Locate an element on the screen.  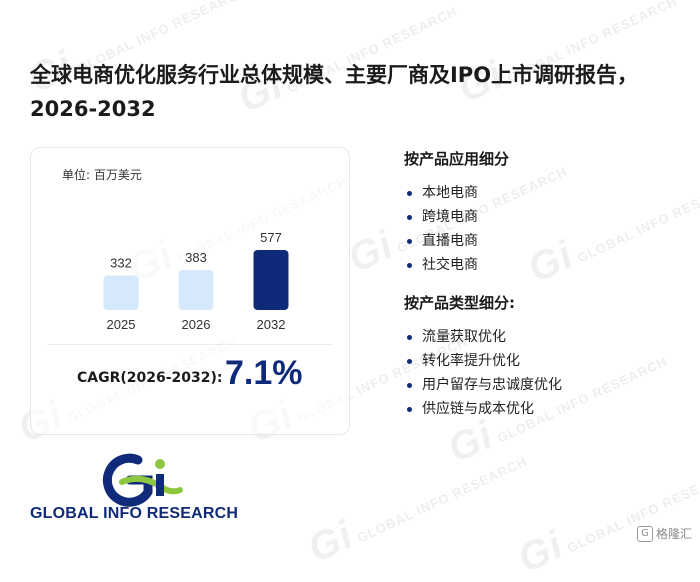
type-heading: 按产品类型细分: is located at coordinates (459, 303).